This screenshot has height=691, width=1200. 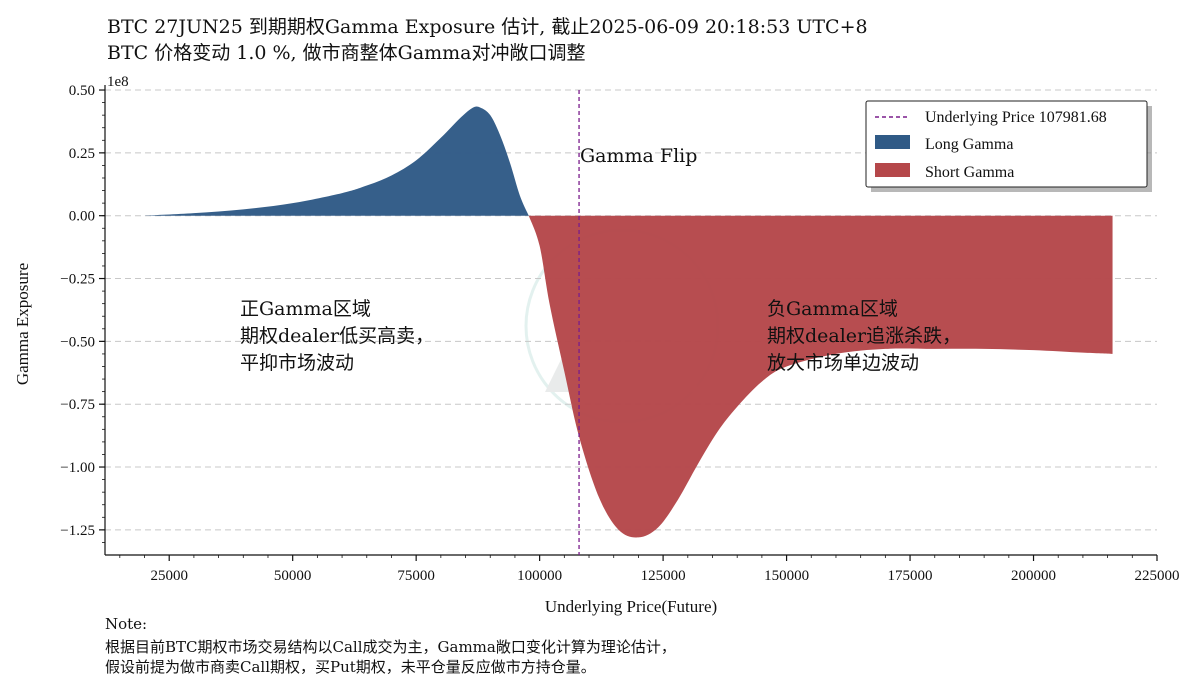 What do you see at coordinates (77, 468) in the screenshot?
I see `y-tick-label: −1.00` at bounding box center [77, 468].